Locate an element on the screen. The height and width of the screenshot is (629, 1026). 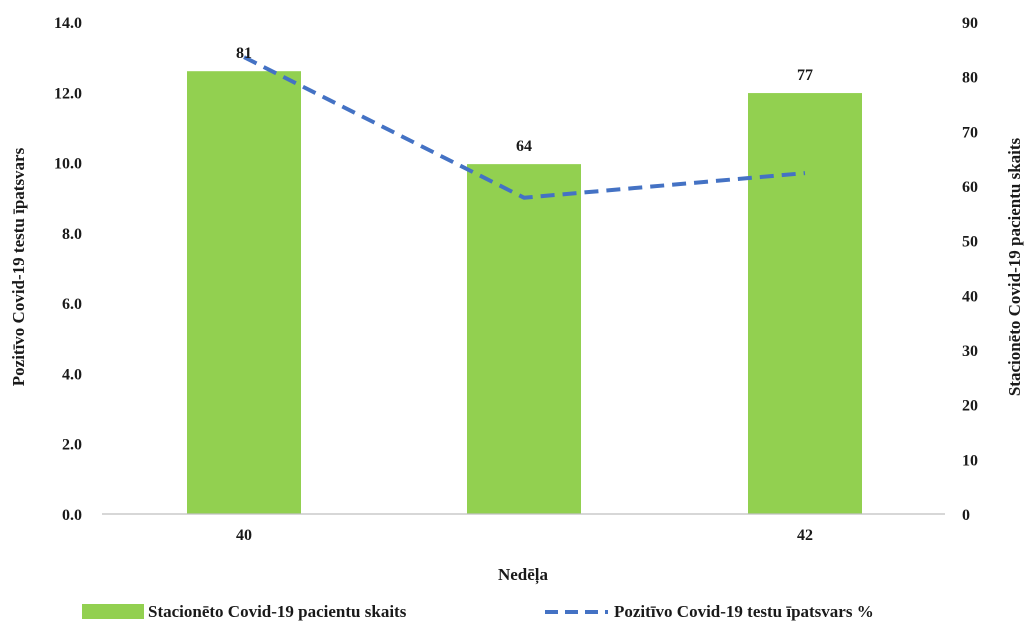
left-tick-label: 4.0 is located at coordinates (72, 374).